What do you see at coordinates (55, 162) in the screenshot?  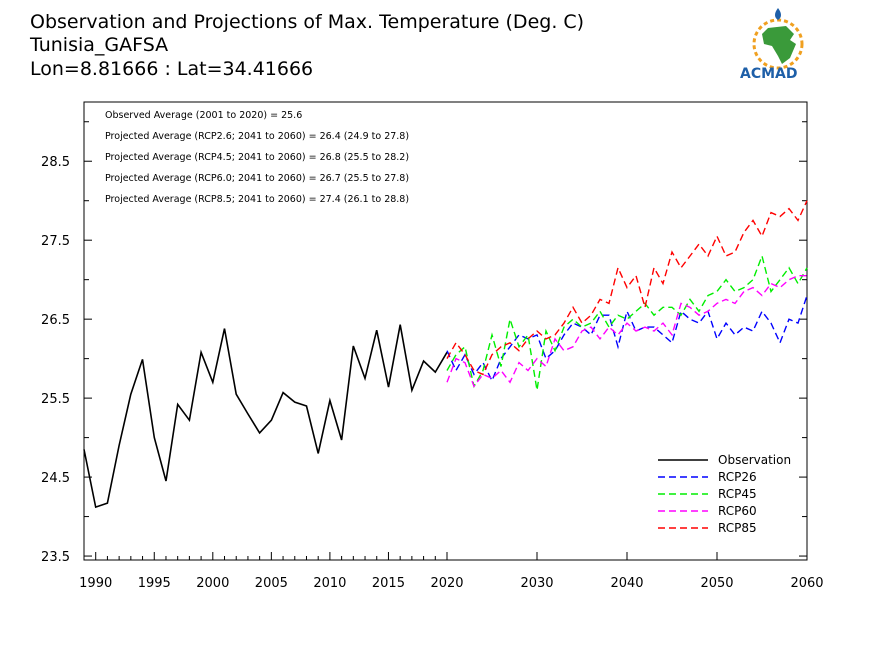 I see `y-tick-label: 28.5` at bounding box center [55, 162].